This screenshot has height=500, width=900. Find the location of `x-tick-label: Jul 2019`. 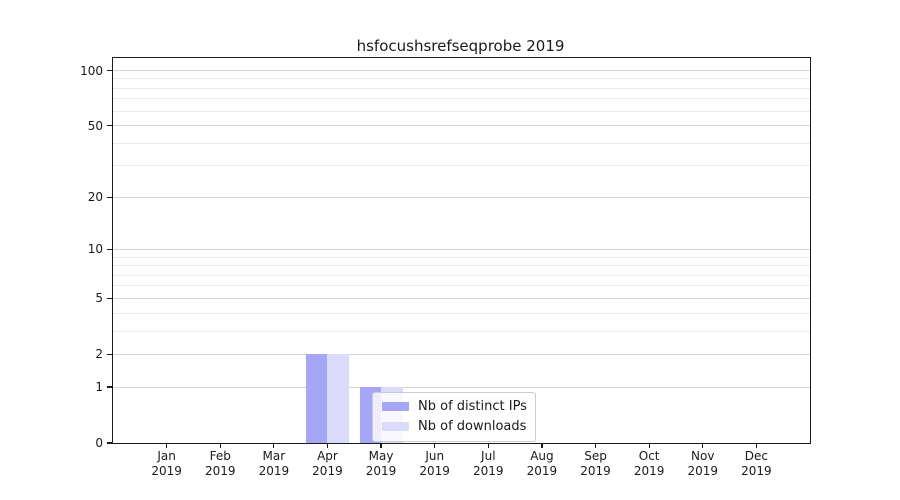

x-tick-label: Jul 2019 is located at coordinates (488, 464).